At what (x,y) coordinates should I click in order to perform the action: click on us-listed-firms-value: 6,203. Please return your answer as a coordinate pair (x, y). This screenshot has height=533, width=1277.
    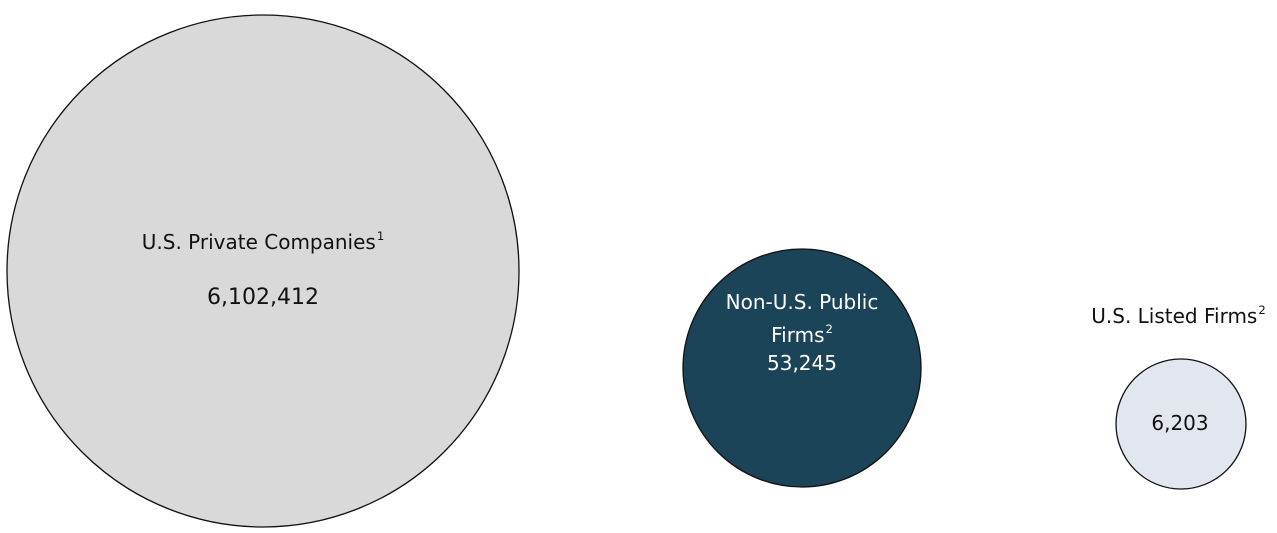
    Looking at the image, I should click on (1180, 423).